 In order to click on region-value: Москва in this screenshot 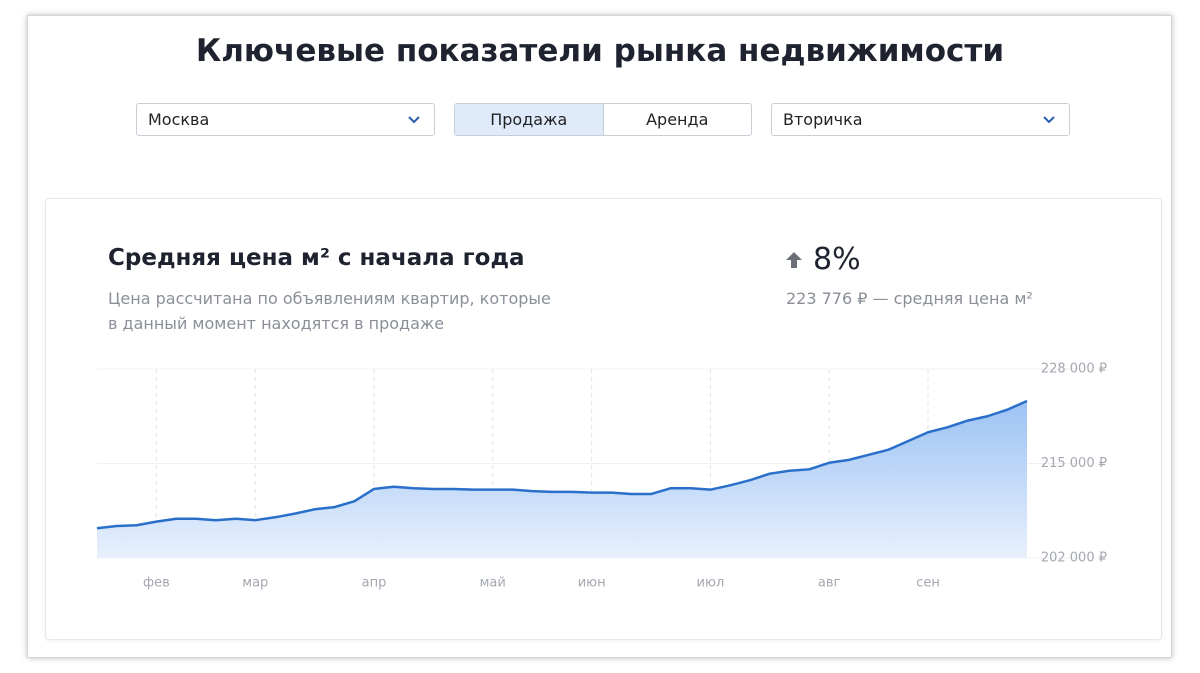, I will do `click(179, 119)`.